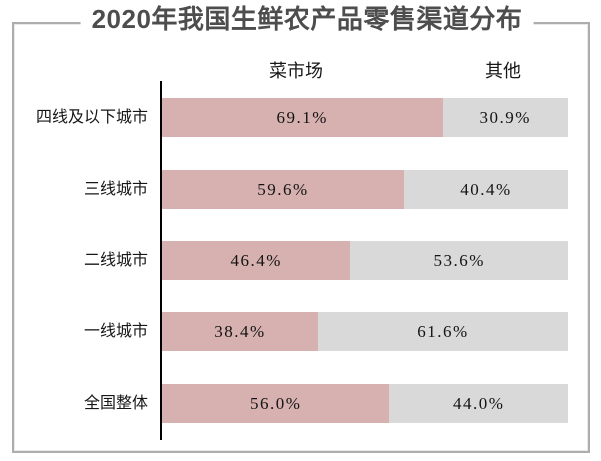 The width and height of the screenshot is (601, 461). Describe the element at coordinates (161, 260) in the screenshot. I see `y-axis-line` at that location.